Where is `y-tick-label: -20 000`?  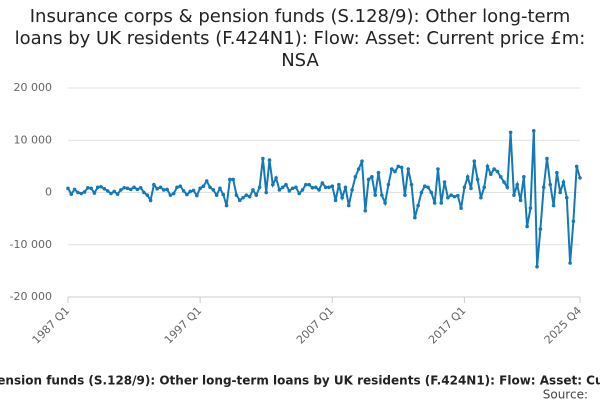
y-tick-label: -20 000 is located at coordinates (31, 296).